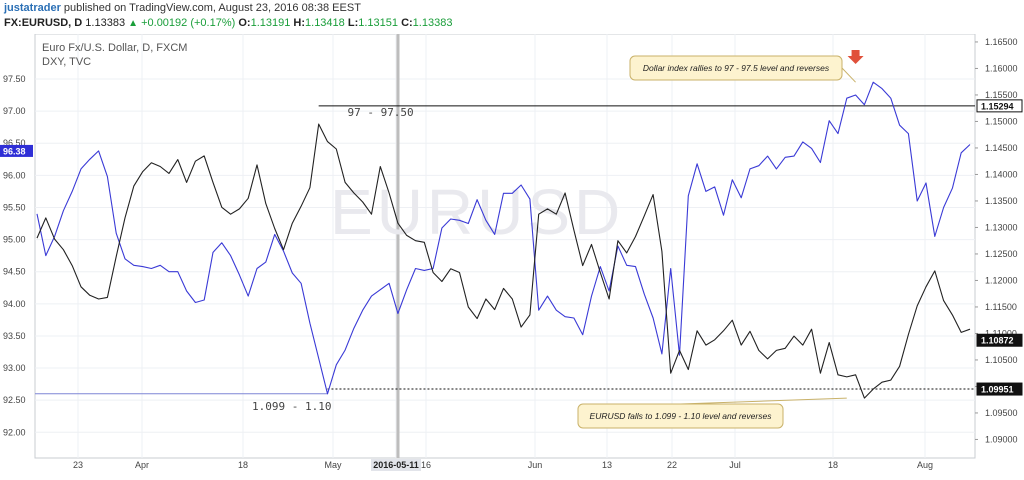 This screenshot has height=480, width=1024. Describe the element at coordinates (14, 432) in the screenshot. I see `left-axis-tick: 92.00` at that location.